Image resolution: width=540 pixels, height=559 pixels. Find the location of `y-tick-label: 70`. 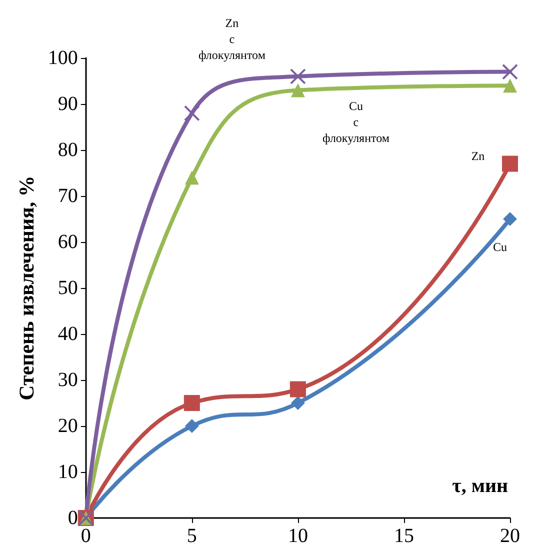

y-tick-label: 70 is located at coordinates (68, 196).